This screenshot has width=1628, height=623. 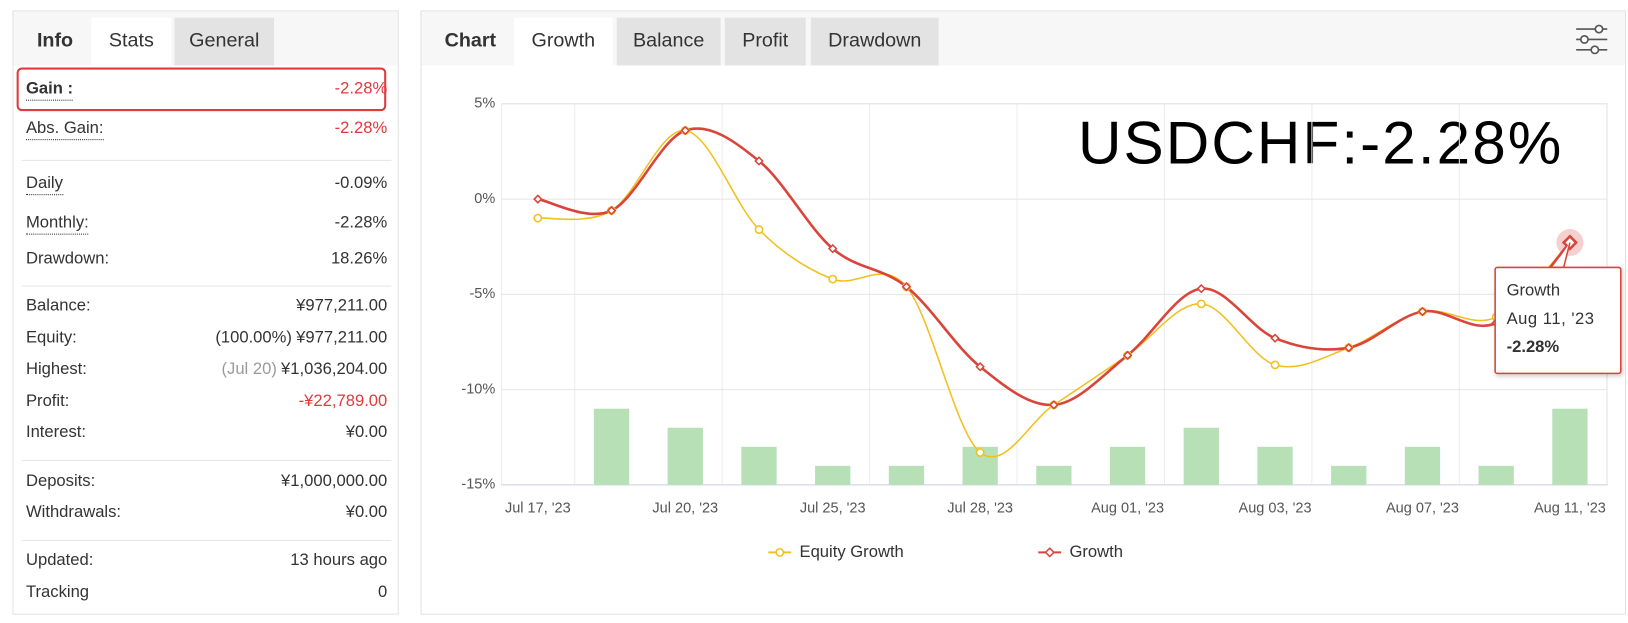 What do you see at coordinates (874, 41) in the screenshot?
I see `chart-tab: Drawdown` at bounding box center [874, 41].